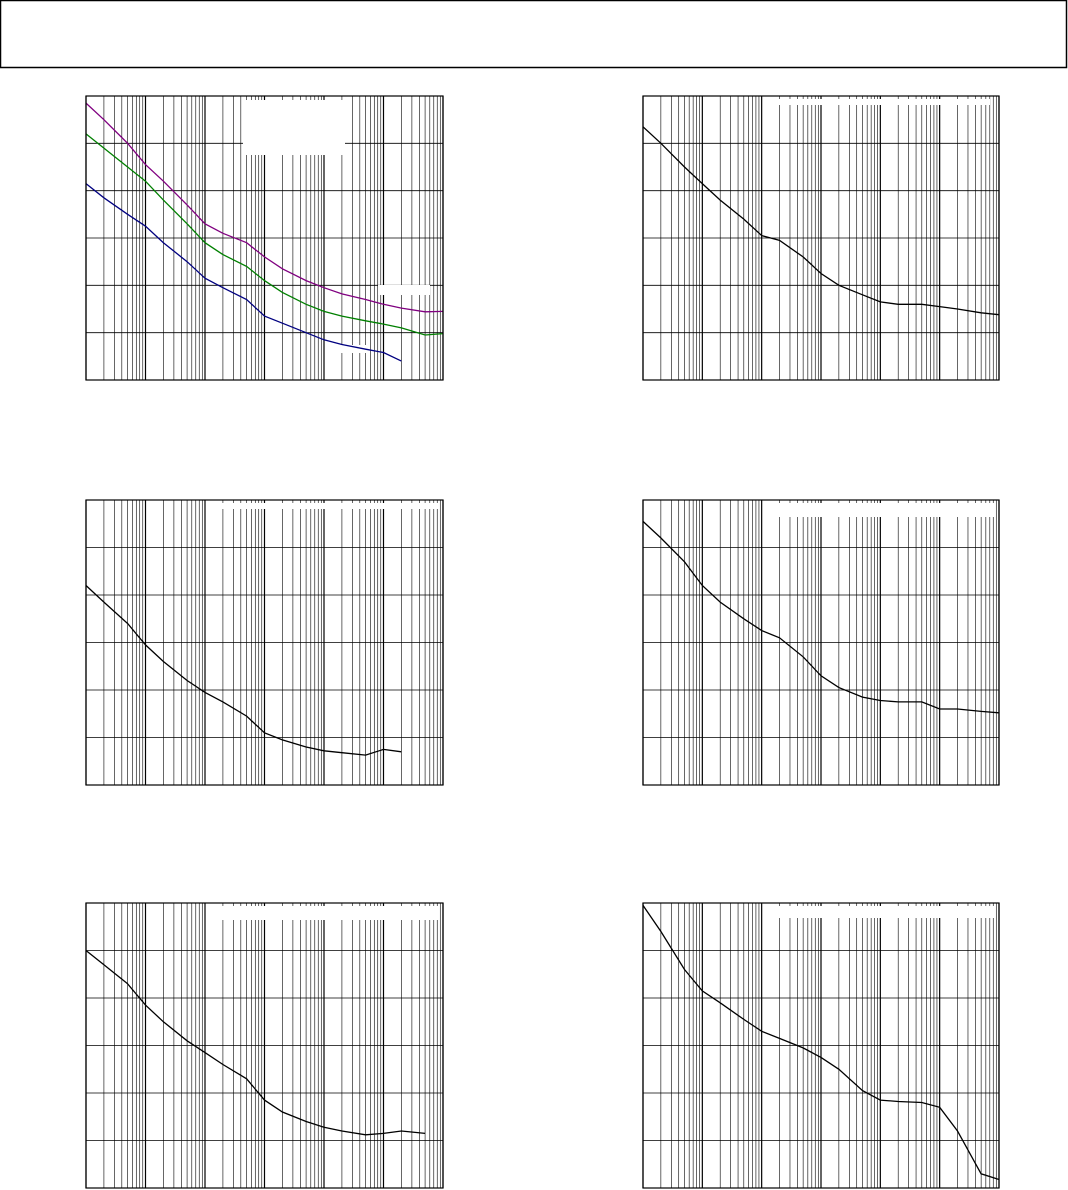 This screenshot has width=1068, height=1190. Describe the element at coordinates (534, 34) in the screenshot. I see `header-box` at that location.